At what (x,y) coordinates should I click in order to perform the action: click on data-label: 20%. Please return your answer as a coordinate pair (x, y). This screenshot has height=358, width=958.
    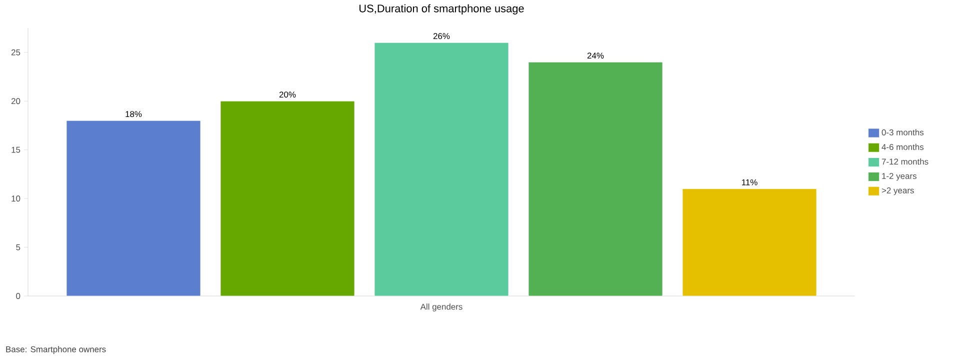
    Looking at the image, I should click on (287, 95).